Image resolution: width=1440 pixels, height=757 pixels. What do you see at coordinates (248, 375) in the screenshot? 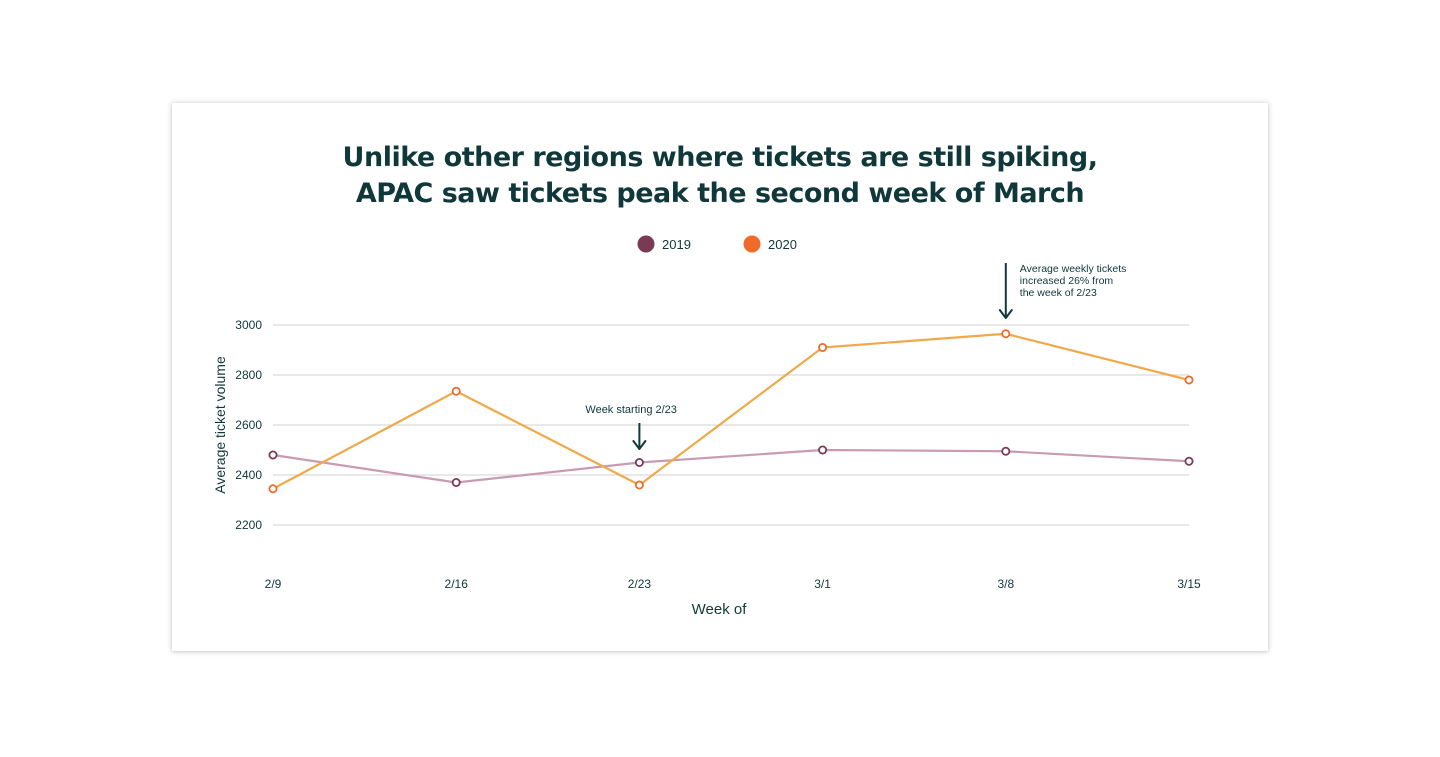
I see `y-tick-label: 2800` at bounding box center [248, 375].